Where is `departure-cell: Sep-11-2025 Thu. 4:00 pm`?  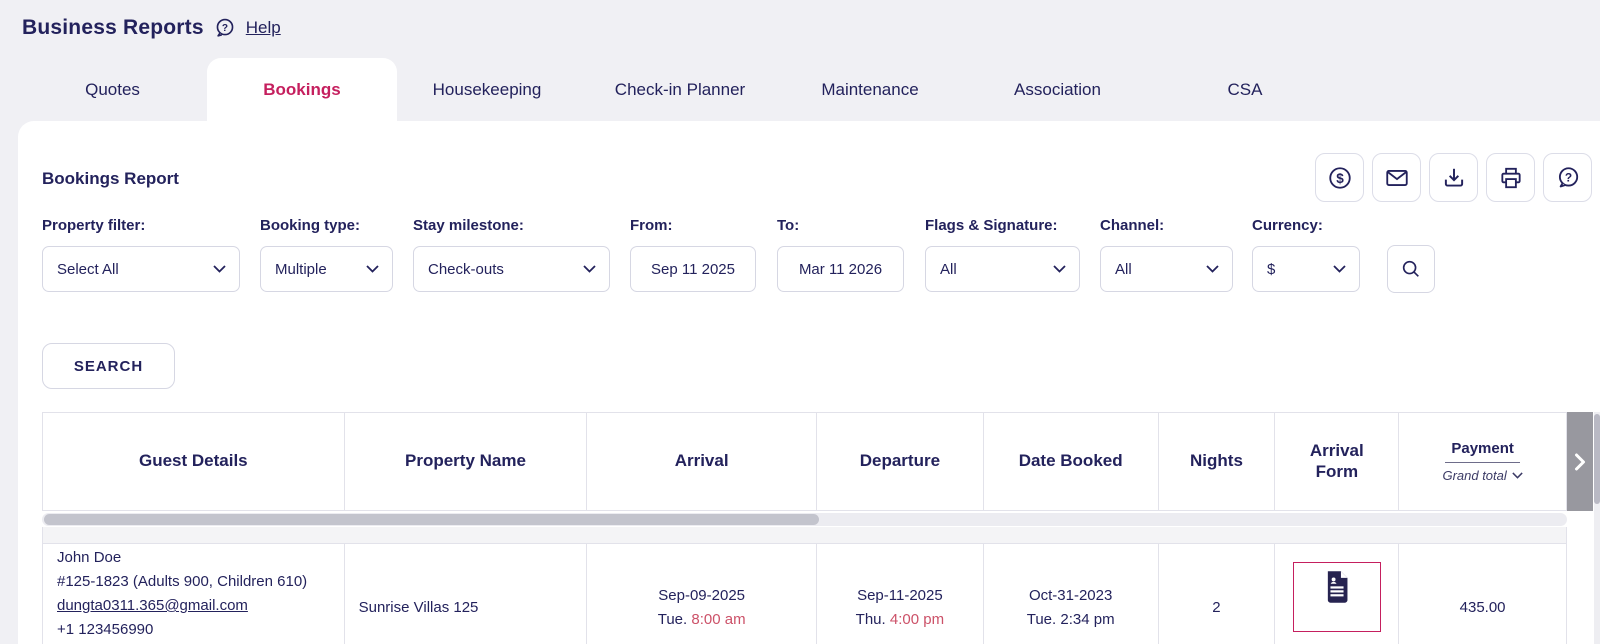 departure-cell: Sep-11-2025 Thu. 4:00 pm is located at coordinates (900, 594).